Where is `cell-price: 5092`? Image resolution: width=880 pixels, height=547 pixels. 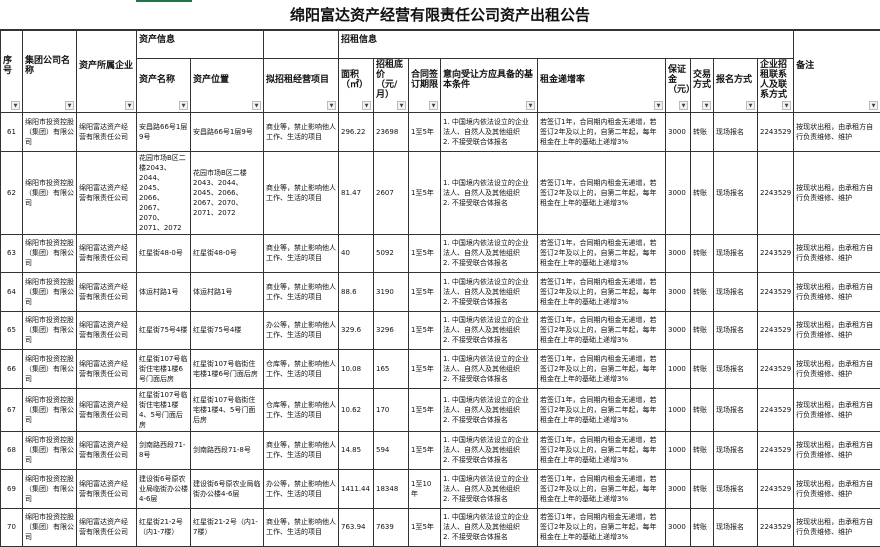
cell-price: 5092 is located at coordinates (391, 253).